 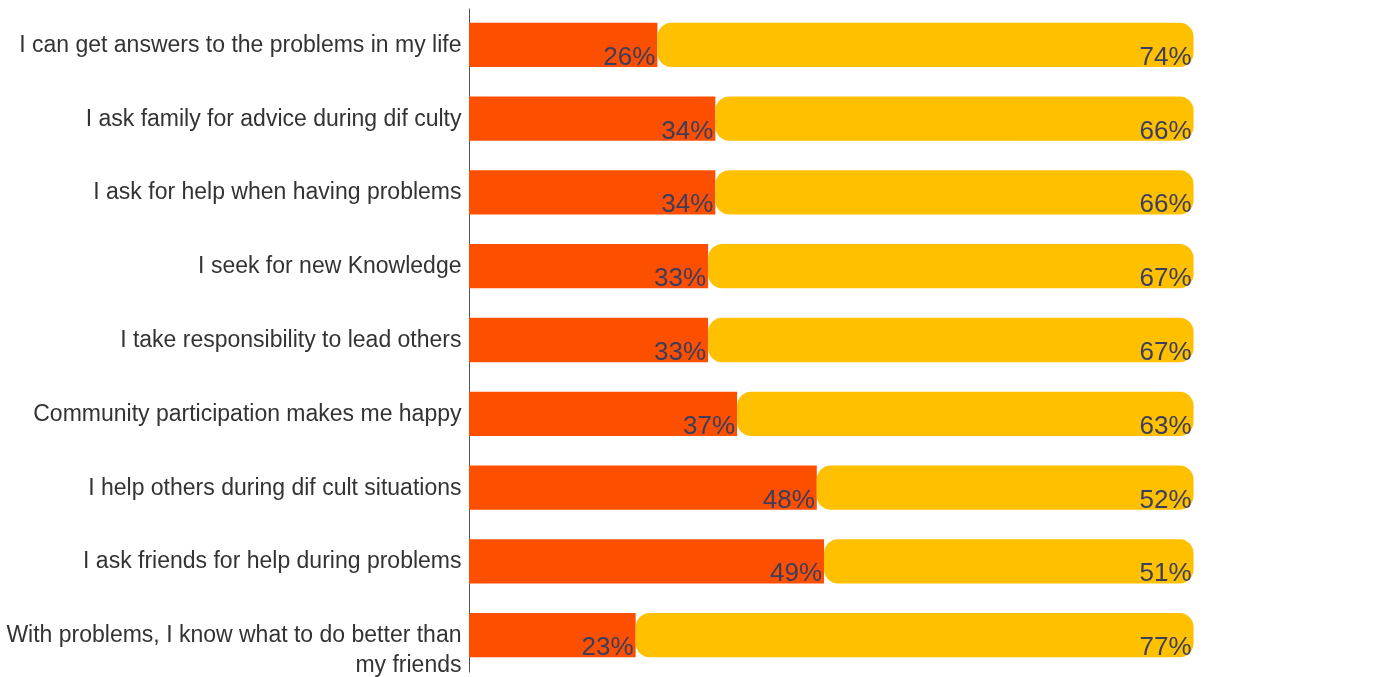 What do you see at coordinates (1165, 55) in the screenshot?
I see `data-label: 74%` at bounding box center [1165, 55].